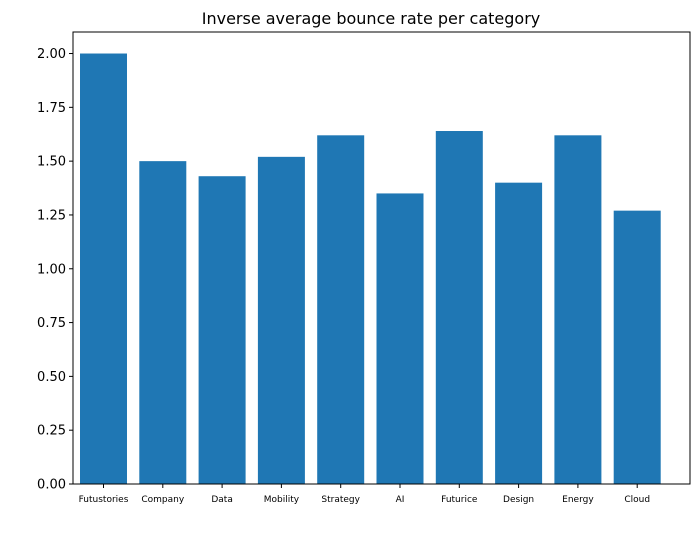 This screenshot has width=700, height=546. Describe the element at coordinates (400, 500) in the screenshot. I see `x-tick-label-ai: AI` at that location.